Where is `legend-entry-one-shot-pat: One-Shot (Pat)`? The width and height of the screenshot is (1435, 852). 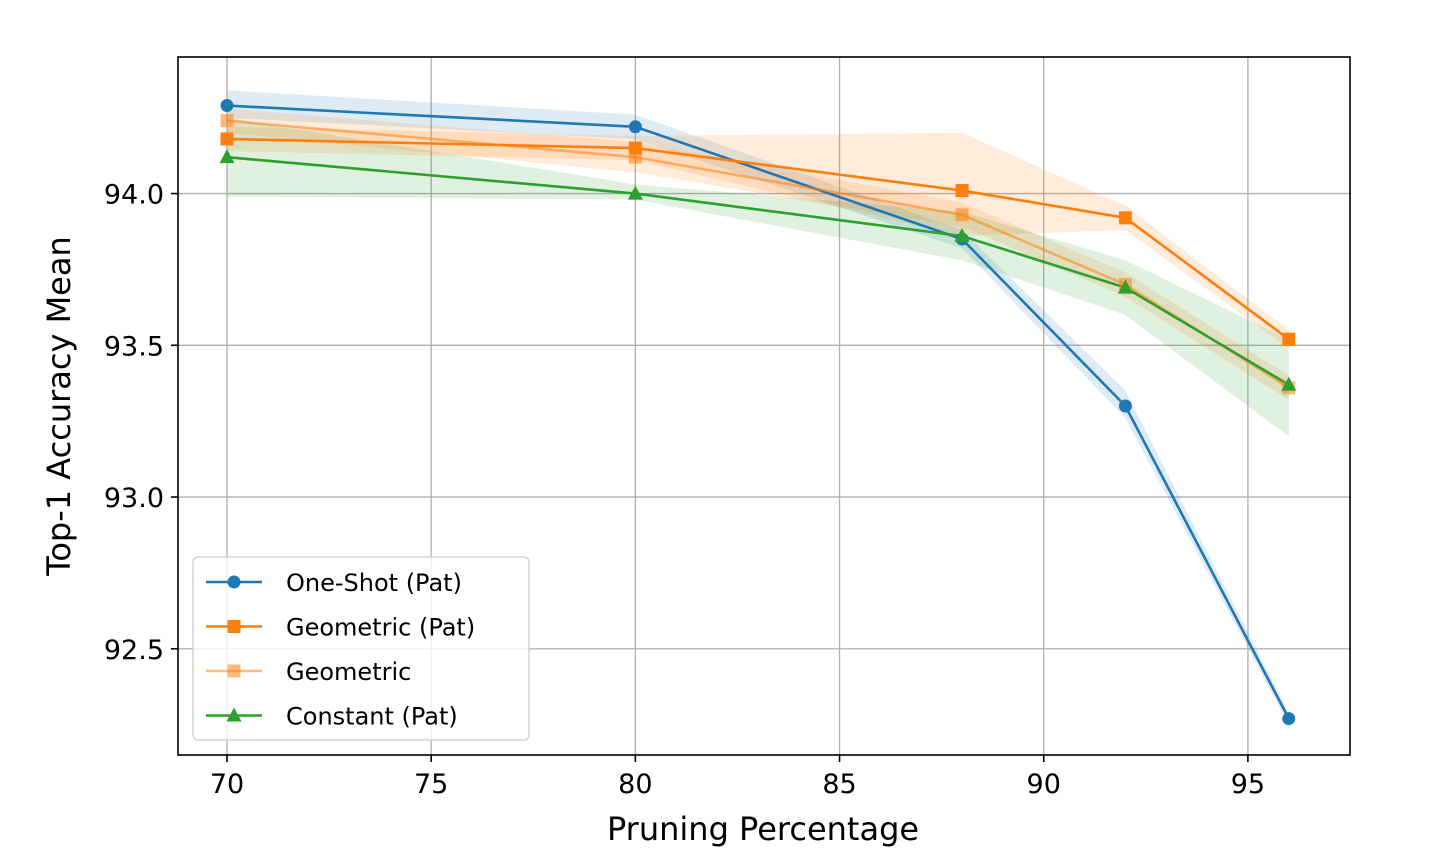 legend-entry-one-shot-pat: One-Shot (Pat) is located at coordinates (334, 583).